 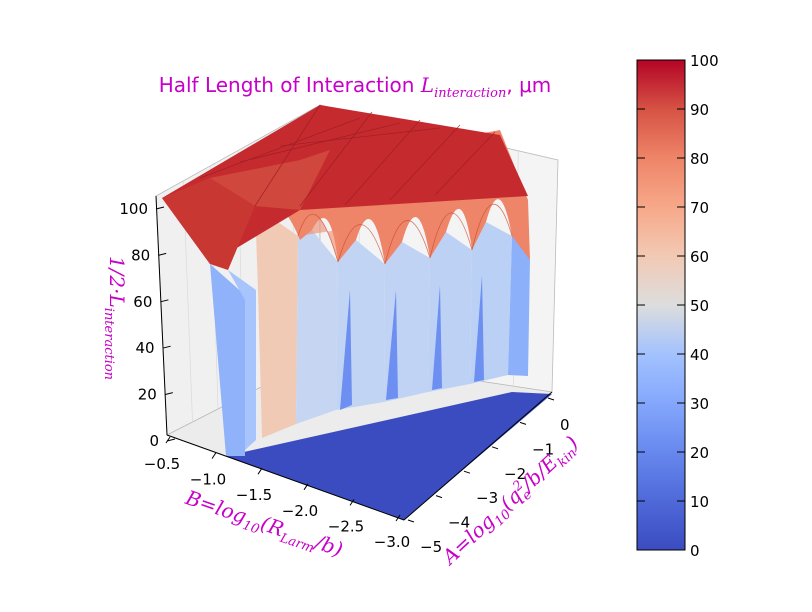 What do you see at coordinates (277, 493) in the screenshot?
I see `x-axis-ticks: −0.5 −1.0 −1.5 −2.0 −2.5 −3.0` at bounding box center [277, 493].